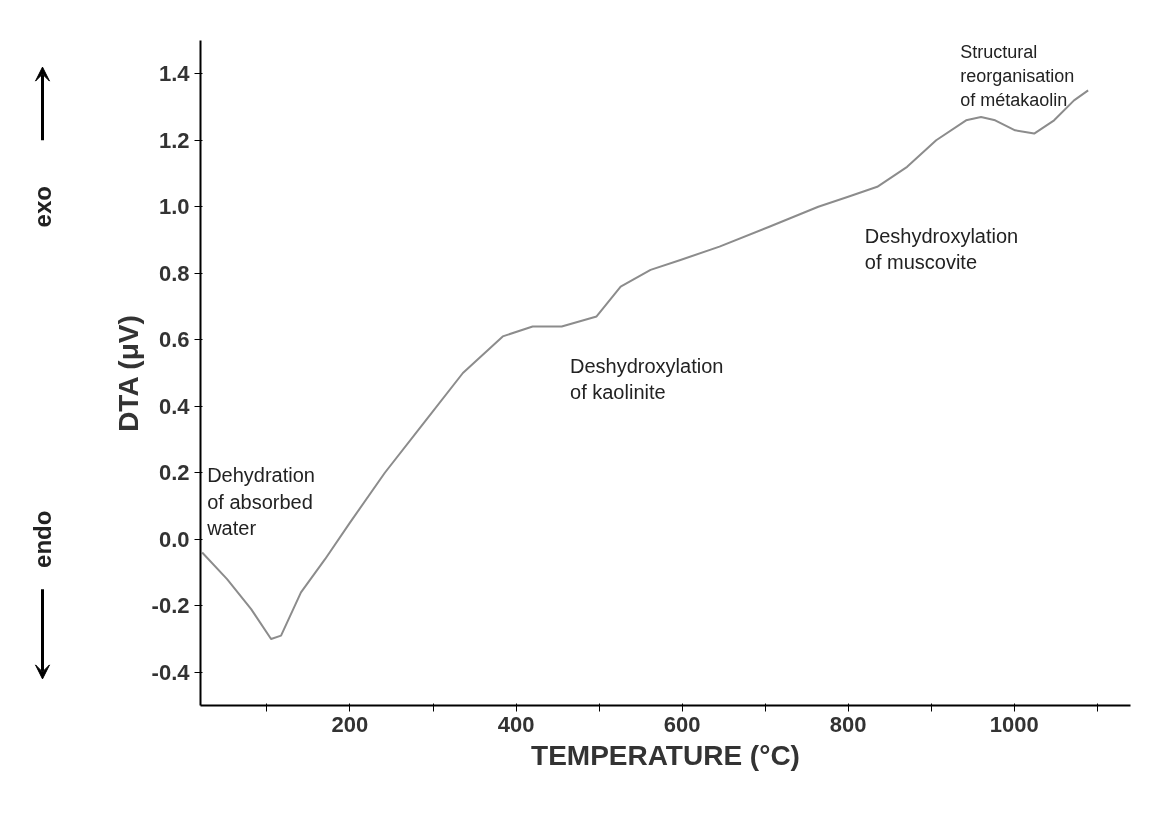 Image resolution: width=1163 pixels, height=822 pixels. What do you see at coordinates (260, 502) in the screenshot?
I see `annotation: Dehydration of absorbed water` at bounding box center [260, 502].